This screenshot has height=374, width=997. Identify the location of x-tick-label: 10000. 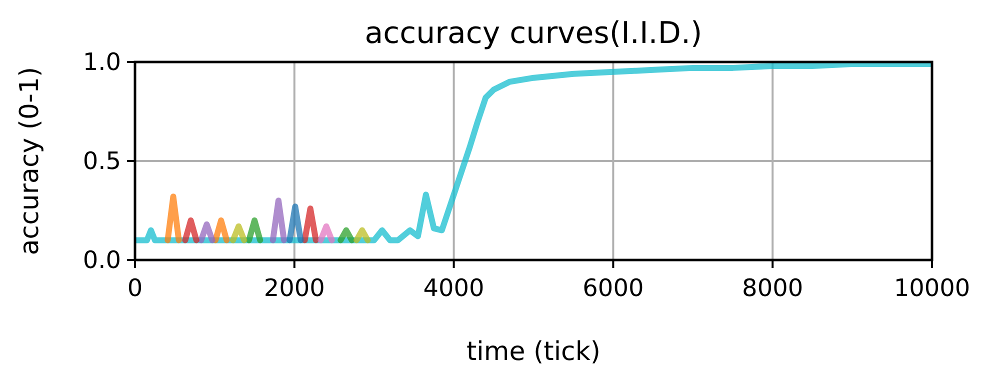
(932, 288).